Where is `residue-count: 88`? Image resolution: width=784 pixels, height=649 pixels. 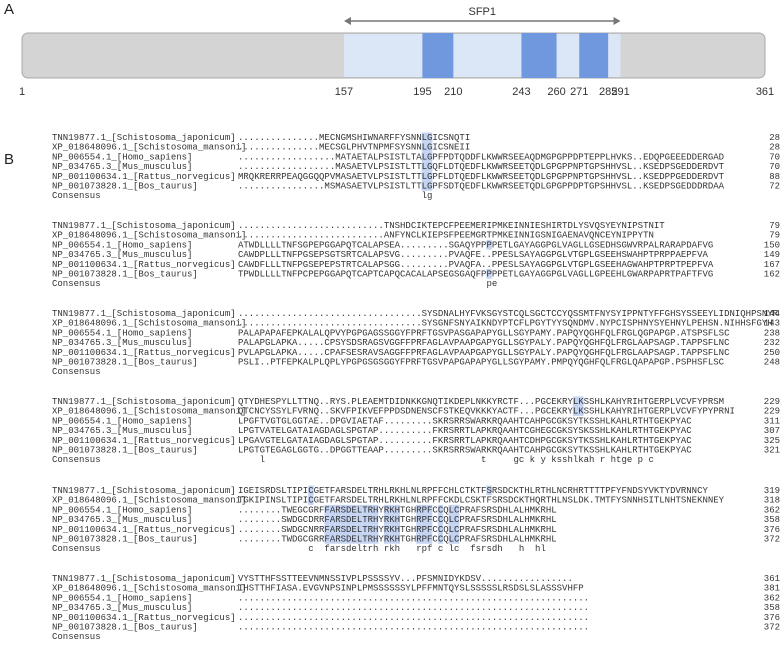
residue-count: 88 is located at coordinates (774, 177).